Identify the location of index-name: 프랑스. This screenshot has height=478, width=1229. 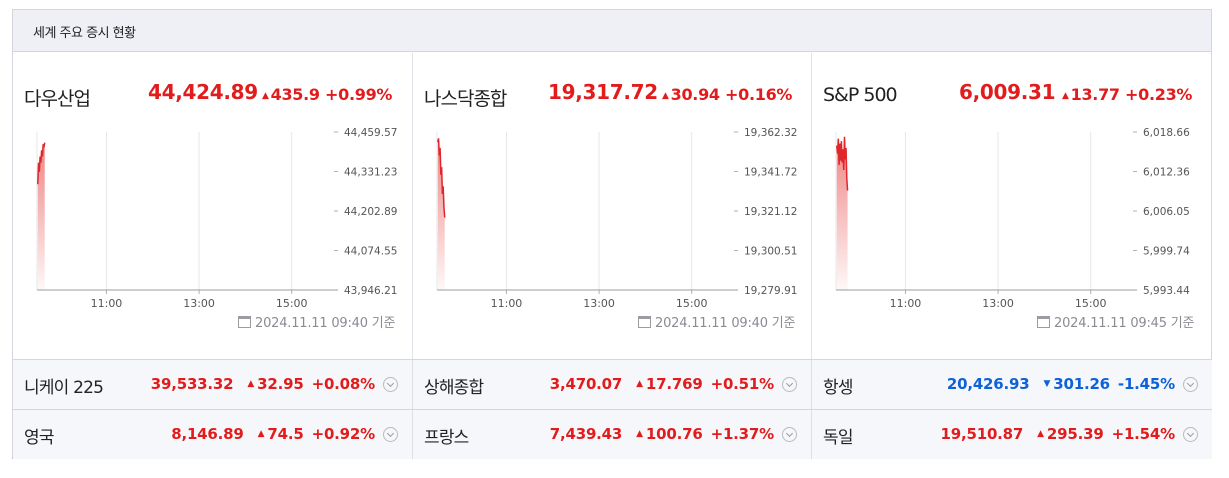
(446, 438).